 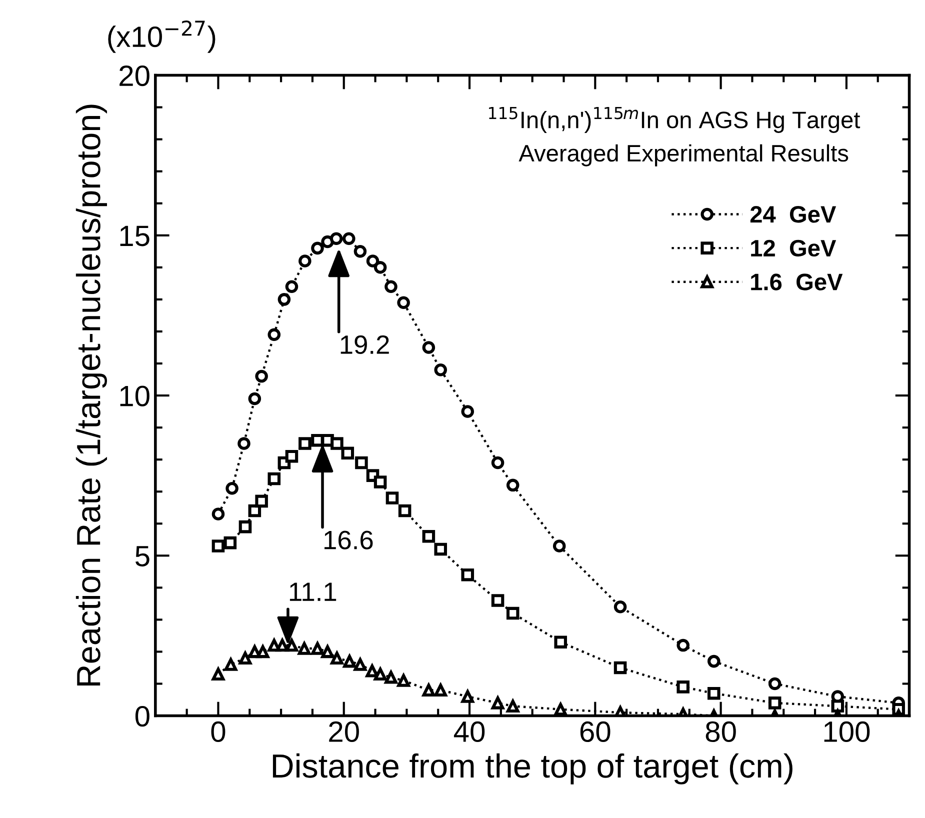 I want to click on y-tick-label: 15, so click(x=135, y=236).